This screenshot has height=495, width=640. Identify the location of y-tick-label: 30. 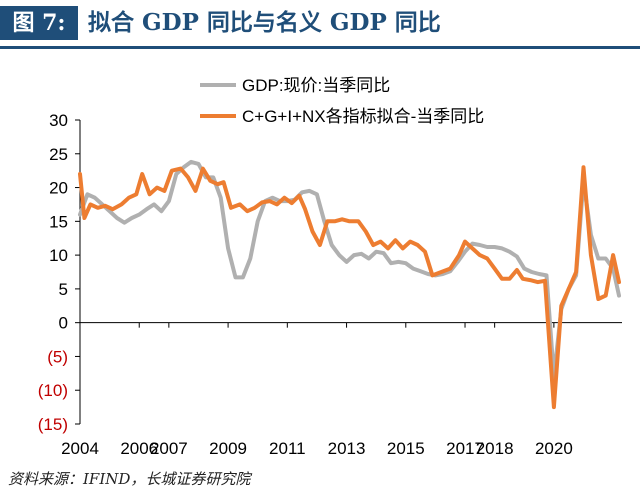
(58, 120).